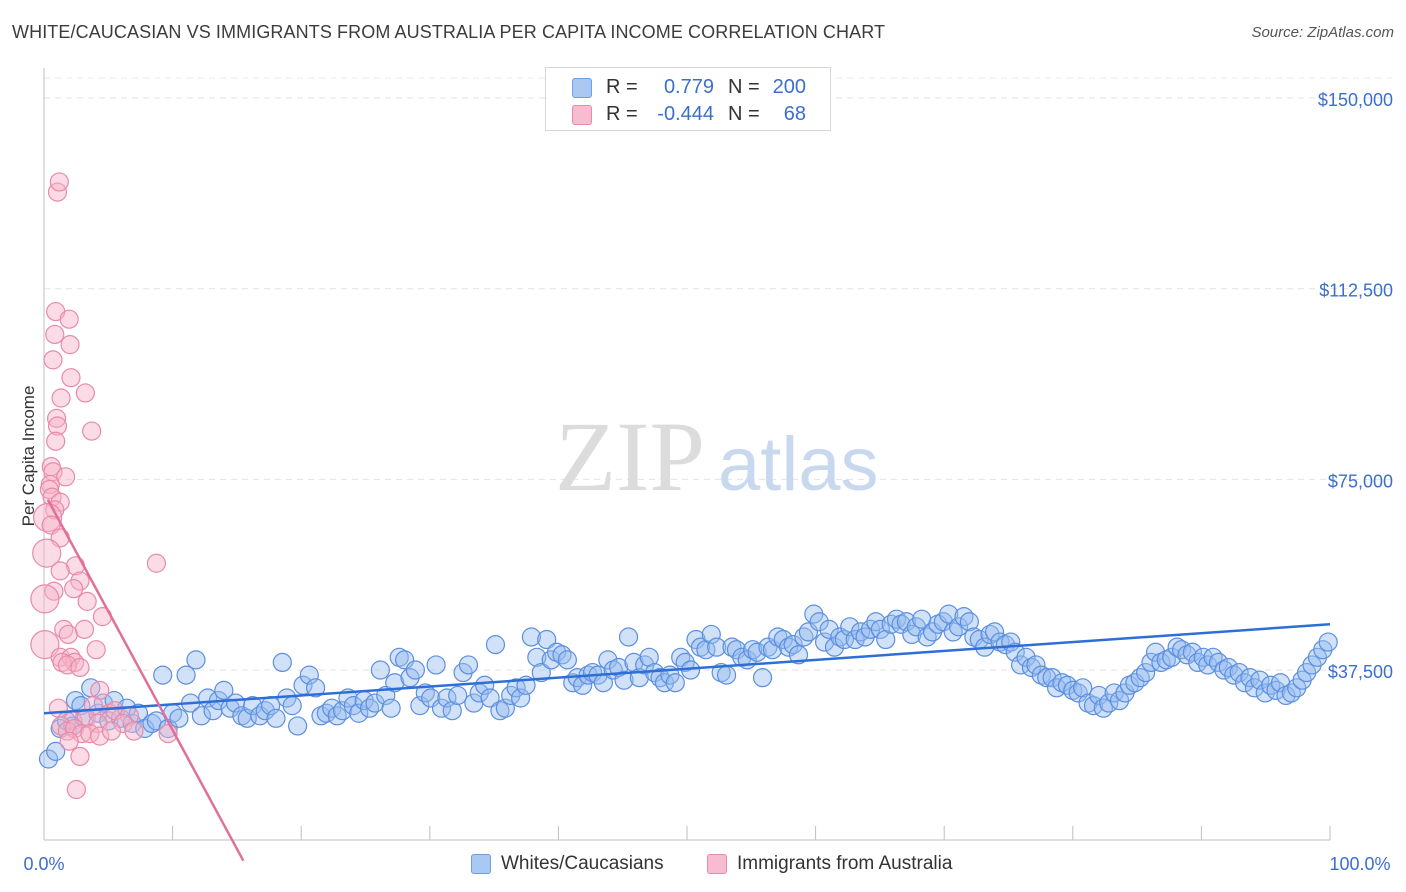  I want to click on legend-row-whites: R = 0.779 N = 200, so click(688, 87).